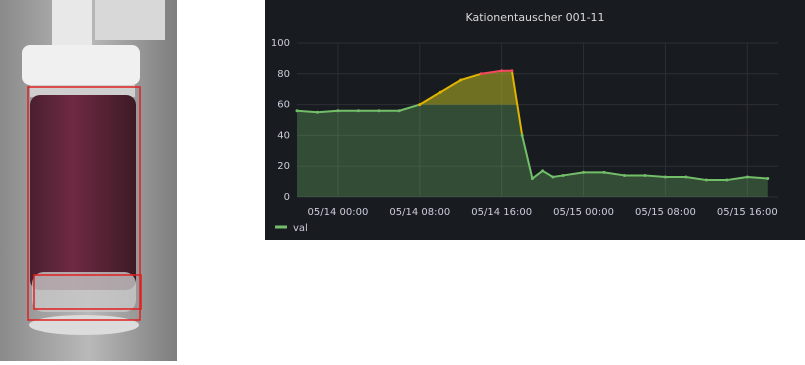 Image resolution: width=805 pixels, height=365 pixels. What do you see at coordinates (534, 17) in the screenshot?
I see `chart-title: Kationentauscher 001-11` at bounding box center [534, 17].